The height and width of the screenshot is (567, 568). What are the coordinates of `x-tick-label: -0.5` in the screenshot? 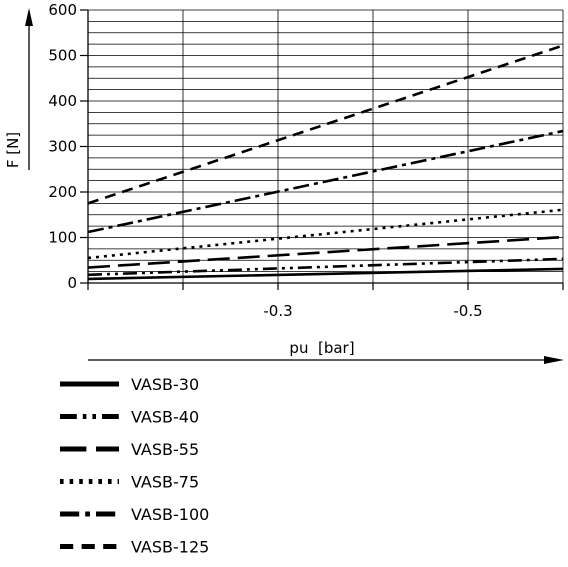 It's located at (467, 311).